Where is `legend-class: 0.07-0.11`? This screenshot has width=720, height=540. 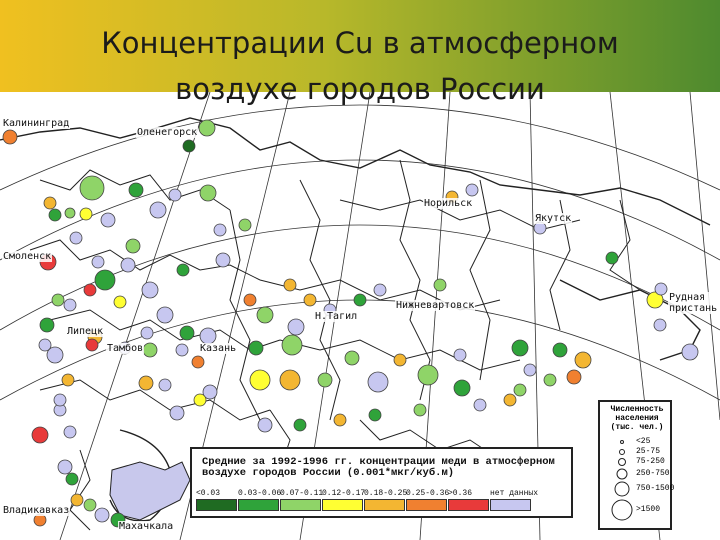 legend-class: 0.07-0.11 is located at coordinates (302, 500).